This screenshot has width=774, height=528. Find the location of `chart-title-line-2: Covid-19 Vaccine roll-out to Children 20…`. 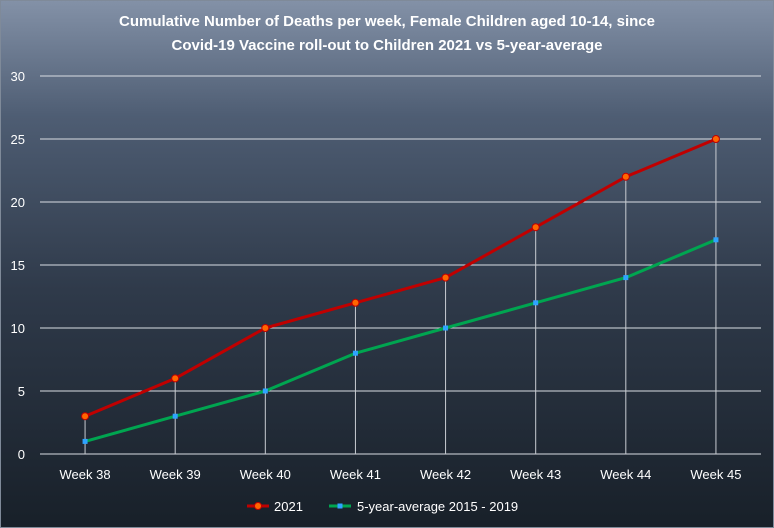

chart-title-line-2: Covid-19 Vaccine roll-out to Children 20… is located at coordinates (387, 45).